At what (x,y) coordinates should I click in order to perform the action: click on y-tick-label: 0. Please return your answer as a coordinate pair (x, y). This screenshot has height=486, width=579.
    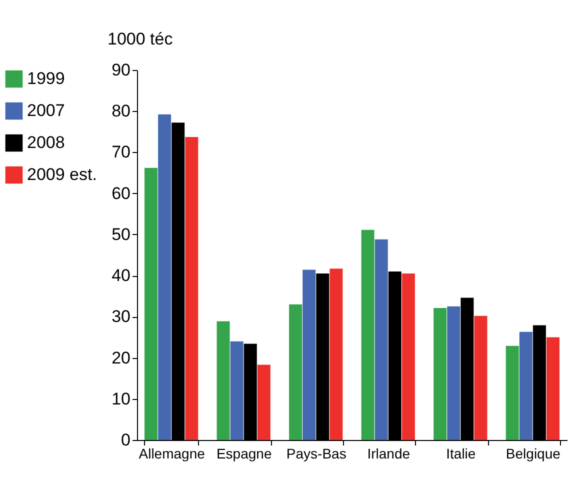
    Looking at the image, I should click on (125, 440).